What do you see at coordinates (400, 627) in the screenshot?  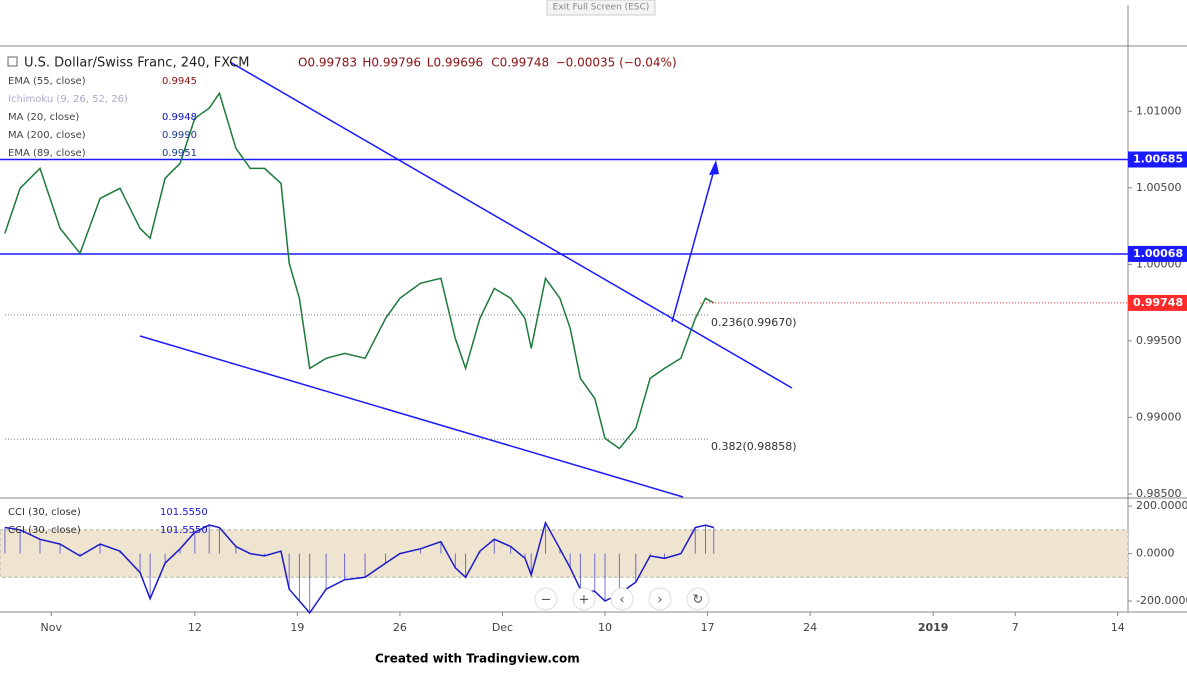 I see `x-tick-label: 26` at bounding box center [400, 627].